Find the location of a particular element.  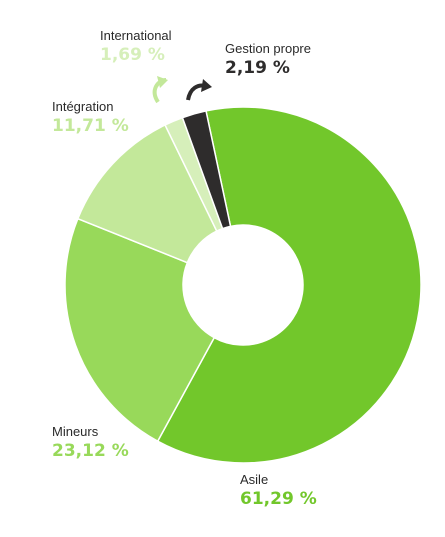

slice-name: Intégration is located at coordinates (82, 106).